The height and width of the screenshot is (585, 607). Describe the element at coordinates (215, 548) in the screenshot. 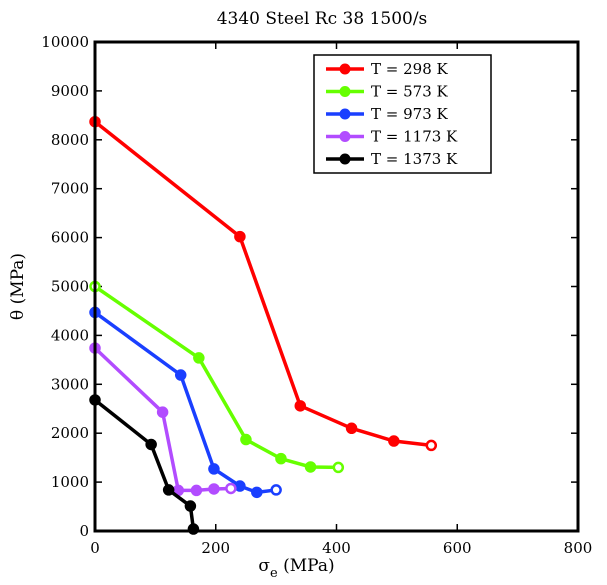

I see `x-tick-label: 200` at that location.